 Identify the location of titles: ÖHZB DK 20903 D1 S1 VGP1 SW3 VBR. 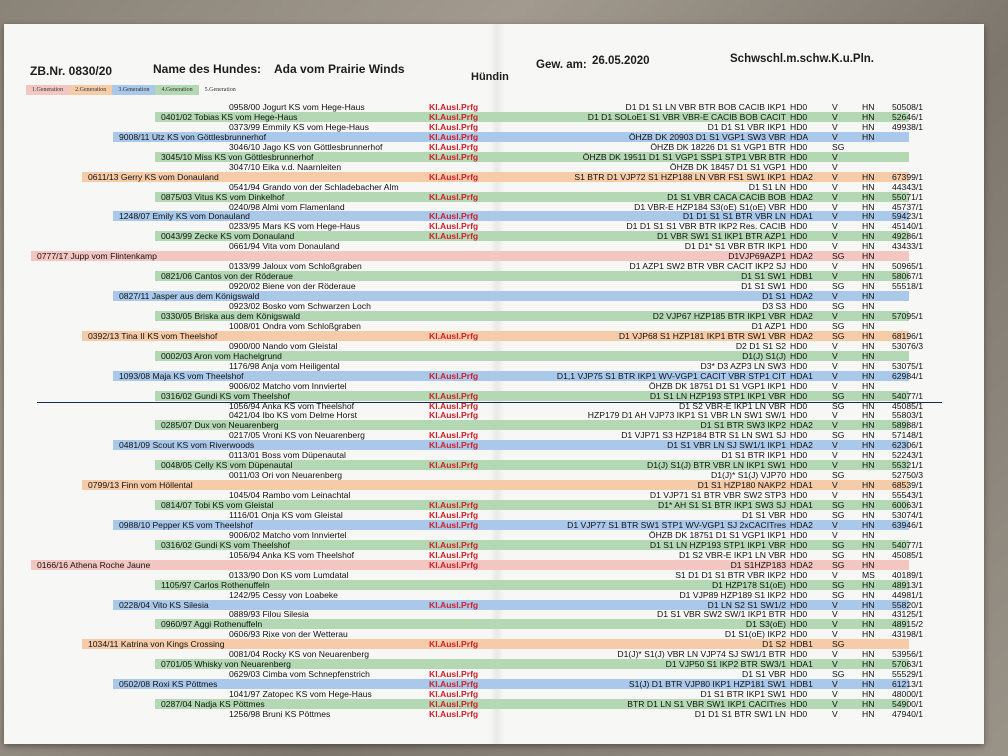
(707, 136).